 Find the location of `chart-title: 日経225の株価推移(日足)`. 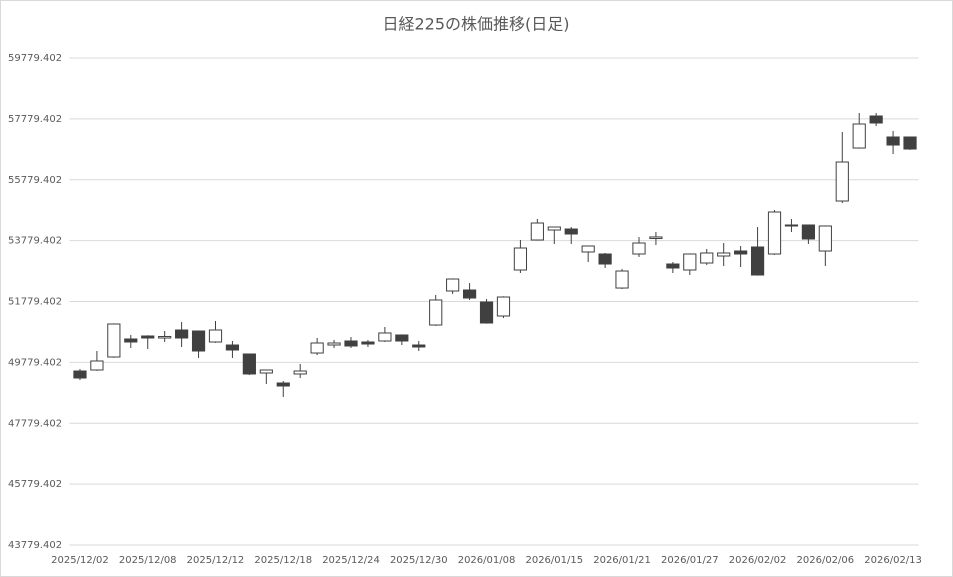

chart-title: 日経225の株価推移(日足) is located at coordinates (475, 24).